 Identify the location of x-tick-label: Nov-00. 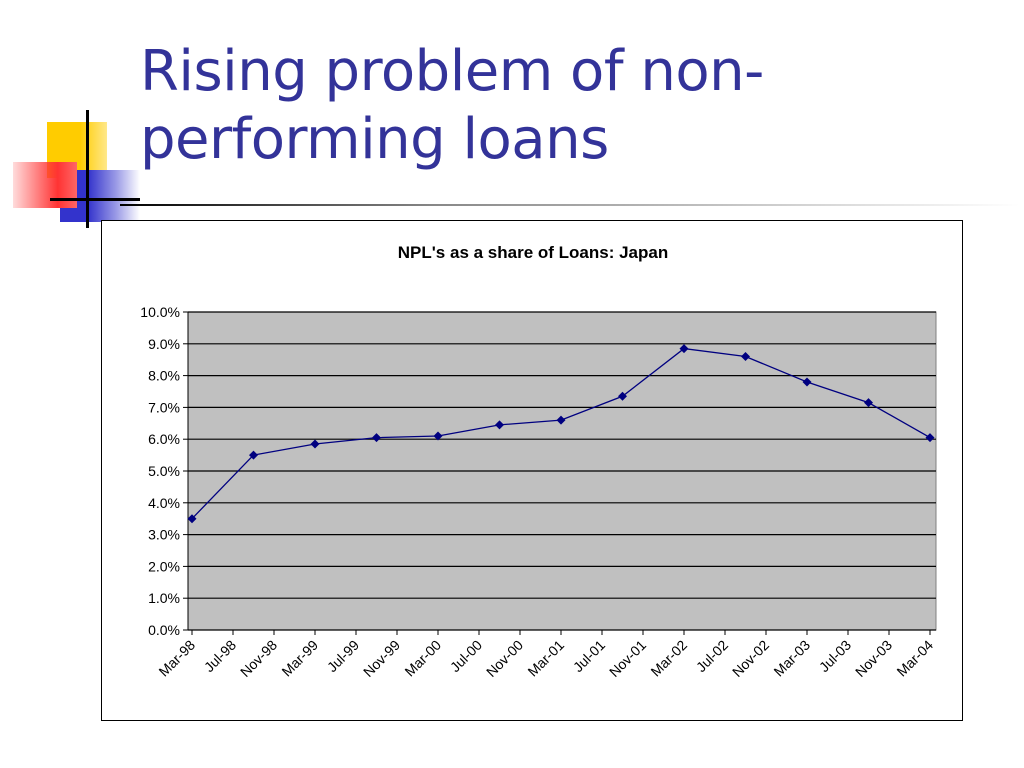
(504, 658).